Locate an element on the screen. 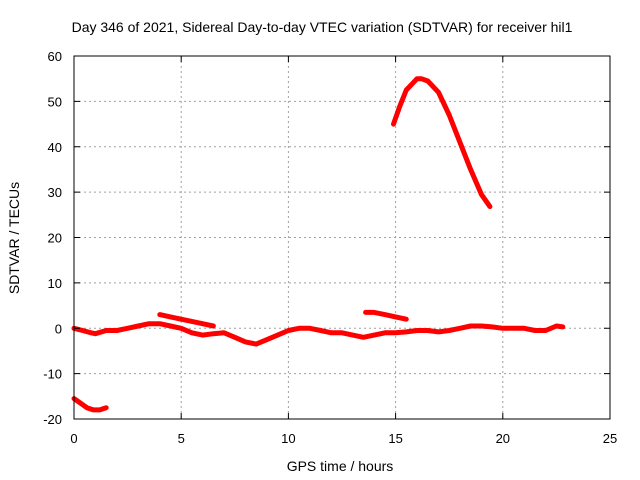  y-axis-title: SDTVAR / TECUs is located at coordinates (14, 238).